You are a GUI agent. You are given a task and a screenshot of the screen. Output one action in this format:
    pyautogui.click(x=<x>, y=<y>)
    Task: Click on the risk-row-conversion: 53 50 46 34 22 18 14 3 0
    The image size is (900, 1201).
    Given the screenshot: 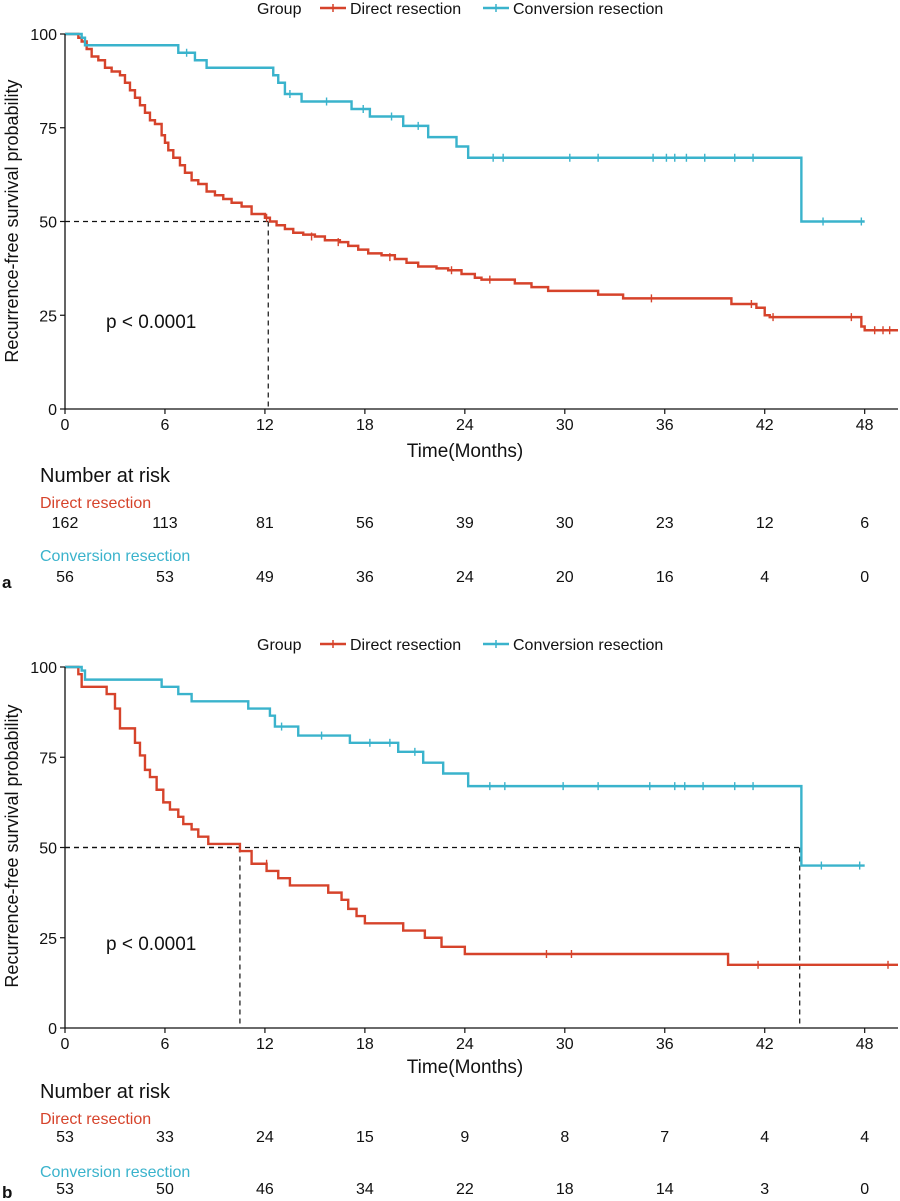 What is the action you would take?
    pyautogui.click(x=462, y=1189)
    